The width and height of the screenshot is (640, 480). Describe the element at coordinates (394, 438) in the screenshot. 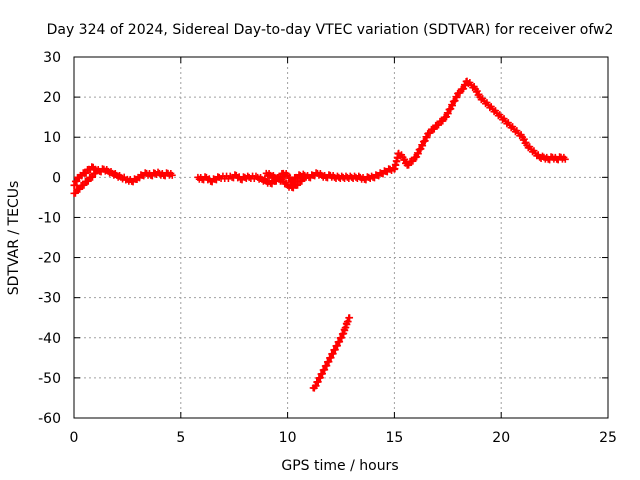

I see `x-tick-label: 15` at that location.